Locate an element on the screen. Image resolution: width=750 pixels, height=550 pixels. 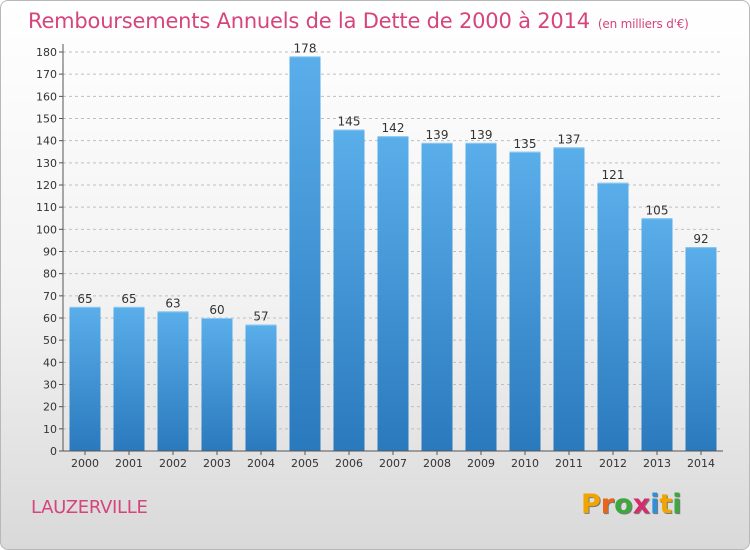
y-tick-label: 160 is located at coordinates (46, 96).